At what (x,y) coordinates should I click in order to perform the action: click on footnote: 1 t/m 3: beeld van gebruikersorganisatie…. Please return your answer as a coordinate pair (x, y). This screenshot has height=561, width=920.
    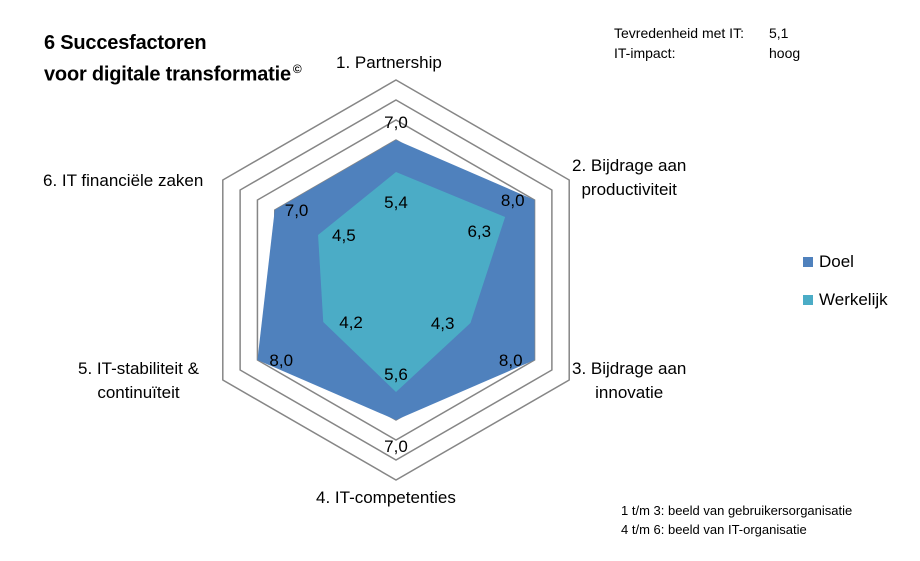
    Looking at the image, I should click on (736, 520).